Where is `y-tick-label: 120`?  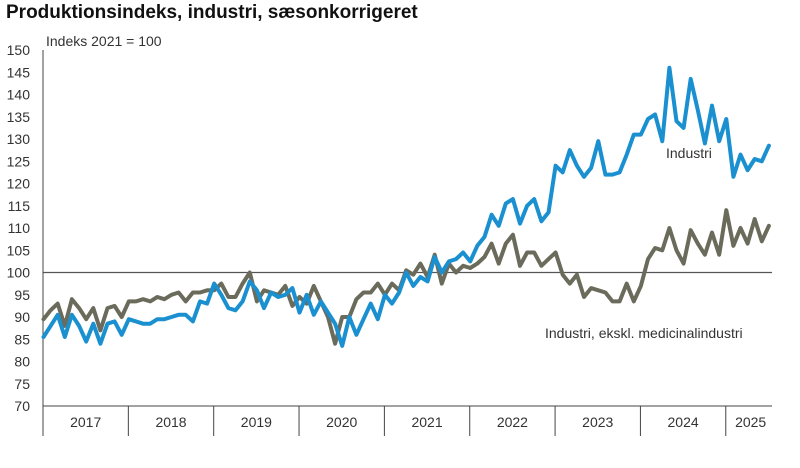
y-tick-label: 120 is located at coordinates (19, 184).